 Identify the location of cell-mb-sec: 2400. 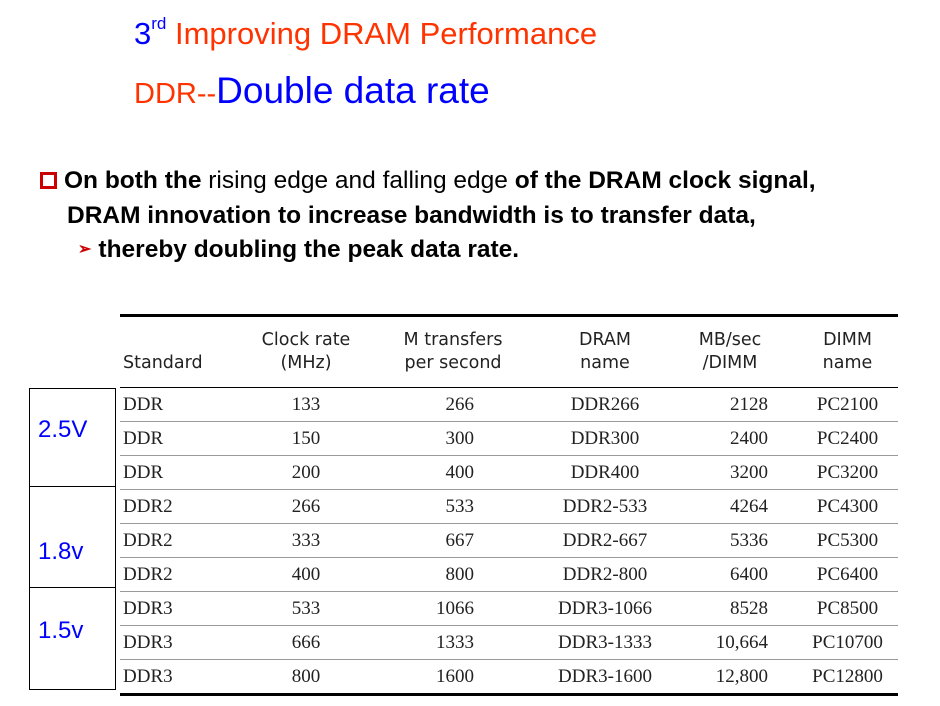
(749, 438).